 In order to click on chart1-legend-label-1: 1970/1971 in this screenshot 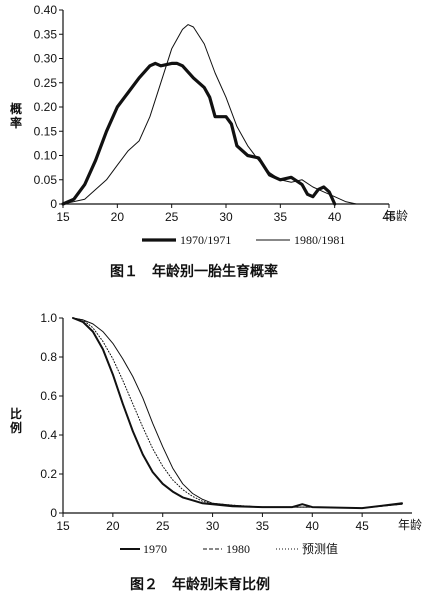, I will do `click(205, 240)`.